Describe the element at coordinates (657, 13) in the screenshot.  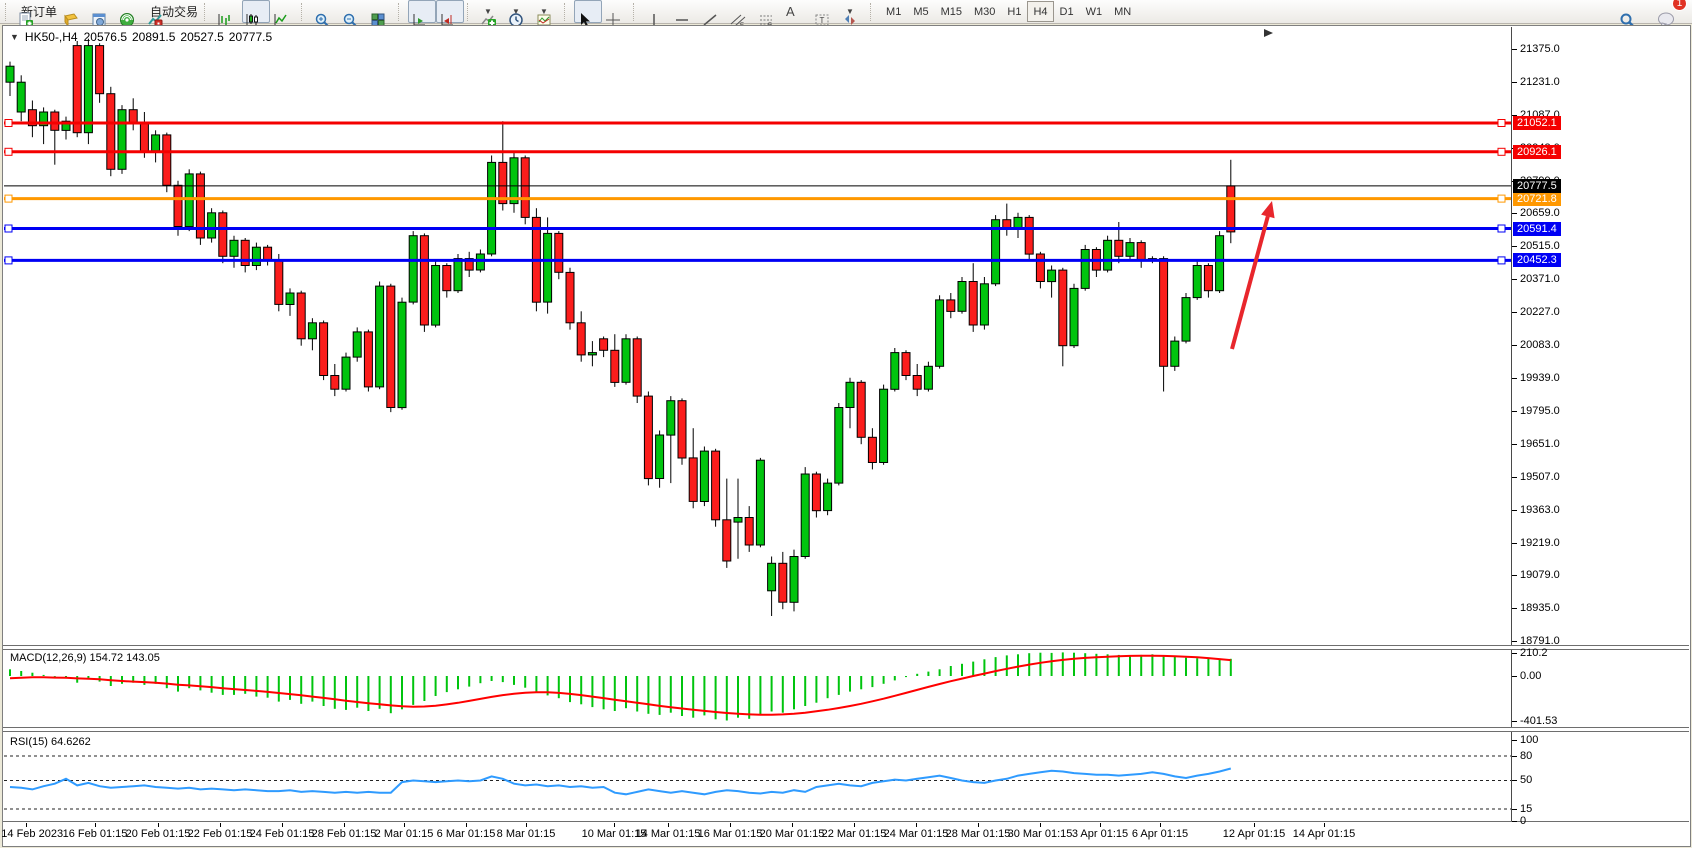
I see `vertical-line-button` at that location.